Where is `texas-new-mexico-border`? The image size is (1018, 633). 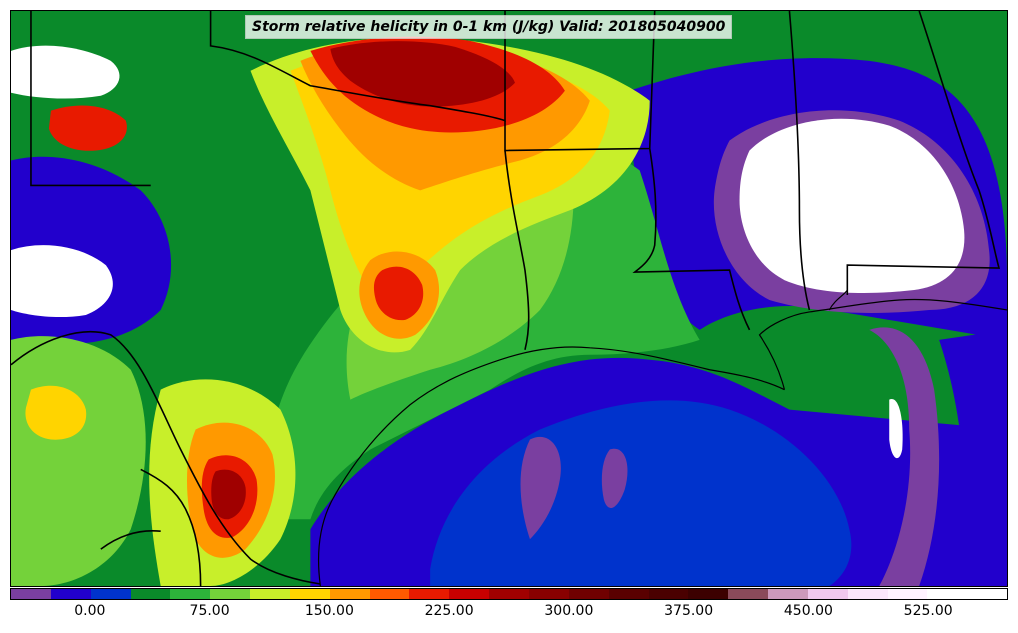 texas-new-mexico-border is located at coordinates (90, 99).